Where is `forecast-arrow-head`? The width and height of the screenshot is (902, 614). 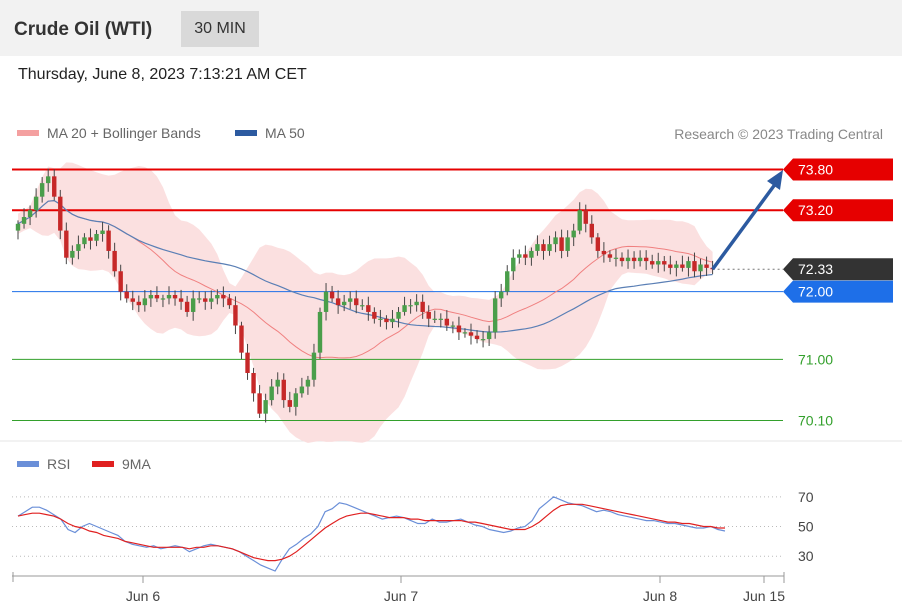 forecast-arrow-head is located at coordinates (775, 180).